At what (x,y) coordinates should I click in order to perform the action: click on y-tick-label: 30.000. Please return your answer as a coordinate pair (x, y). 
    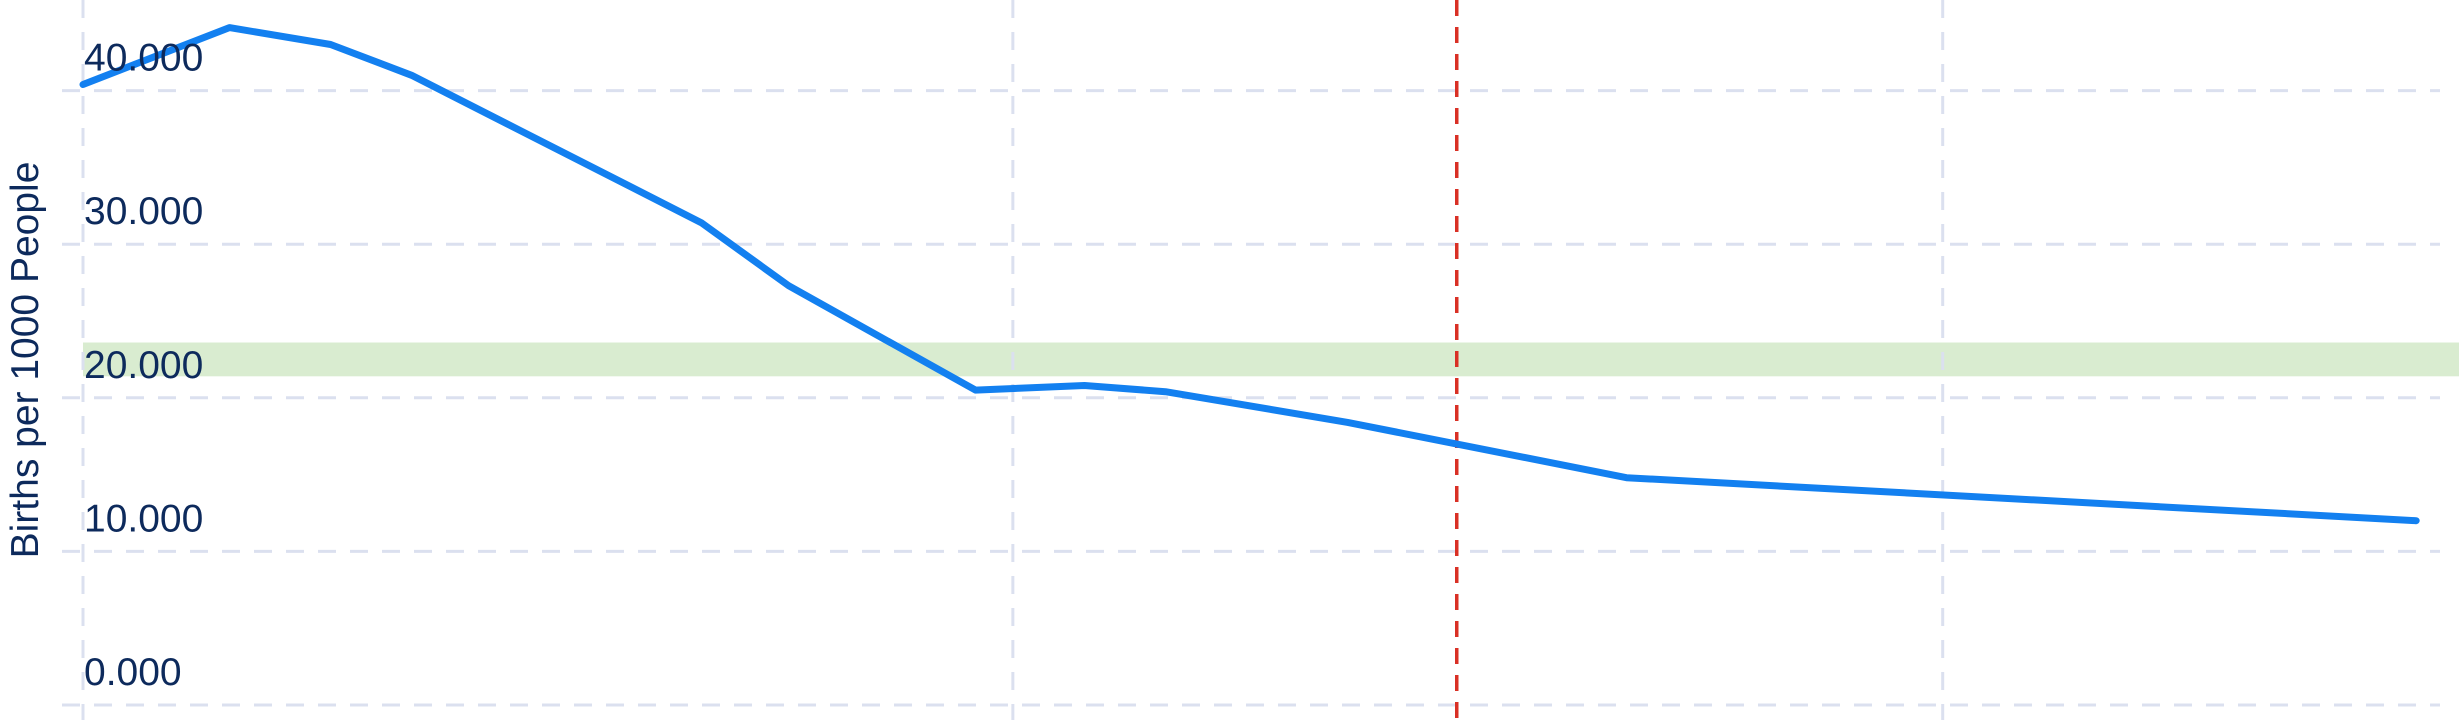
    Looking at the image, I should click on (143, 211).